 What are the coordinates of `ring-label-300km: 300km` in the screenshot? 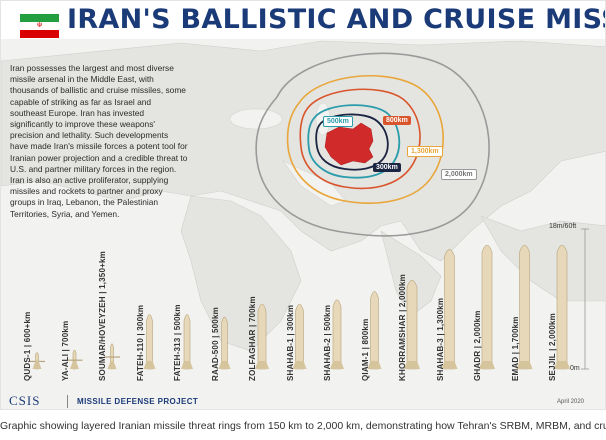 It's located at (387, 167).